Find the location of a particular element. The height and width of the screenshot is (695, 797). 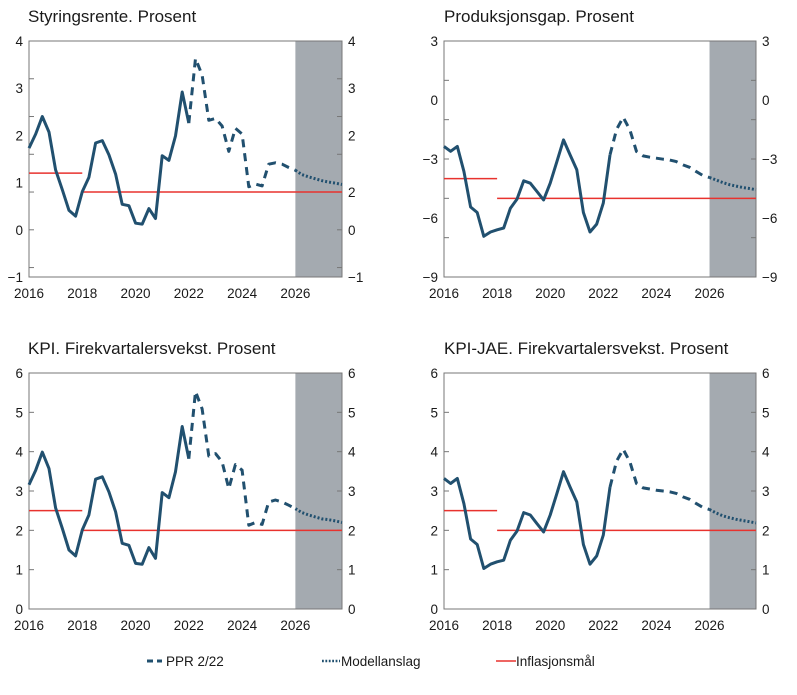

y-tick-label-left: 5 is located at coordinates (19, 412).